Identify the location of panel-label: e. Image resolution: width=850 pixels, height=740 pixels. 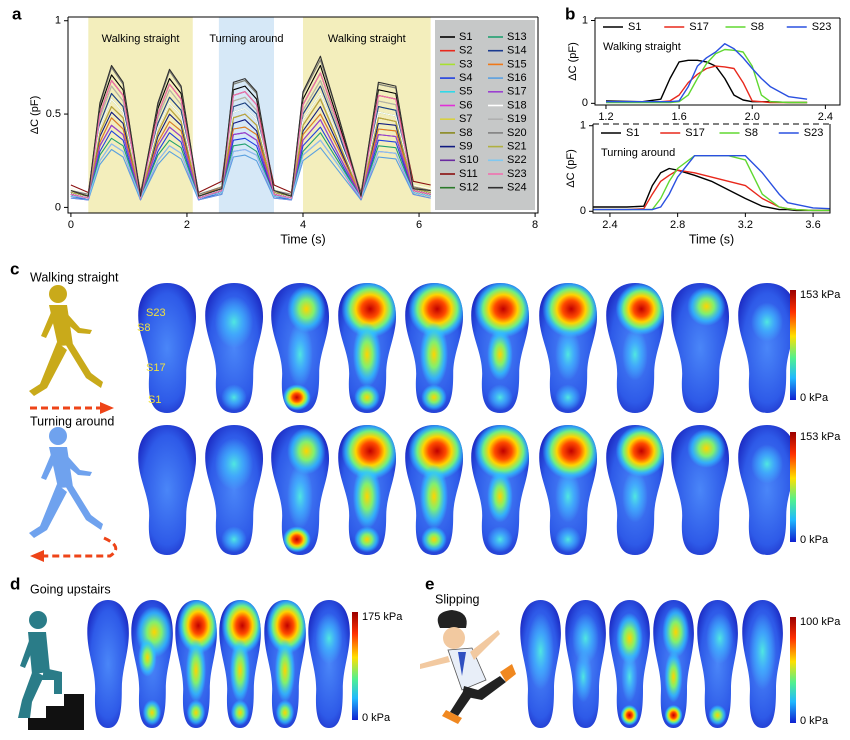
(429, 583).